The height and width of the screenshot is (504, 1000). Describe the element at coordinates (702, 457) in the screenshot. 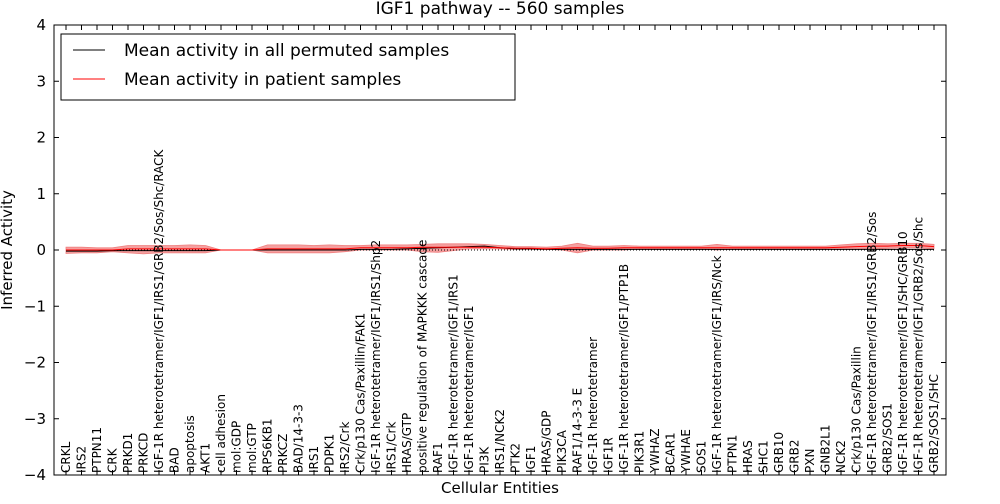

I see `category-label: SOS1` at that location.